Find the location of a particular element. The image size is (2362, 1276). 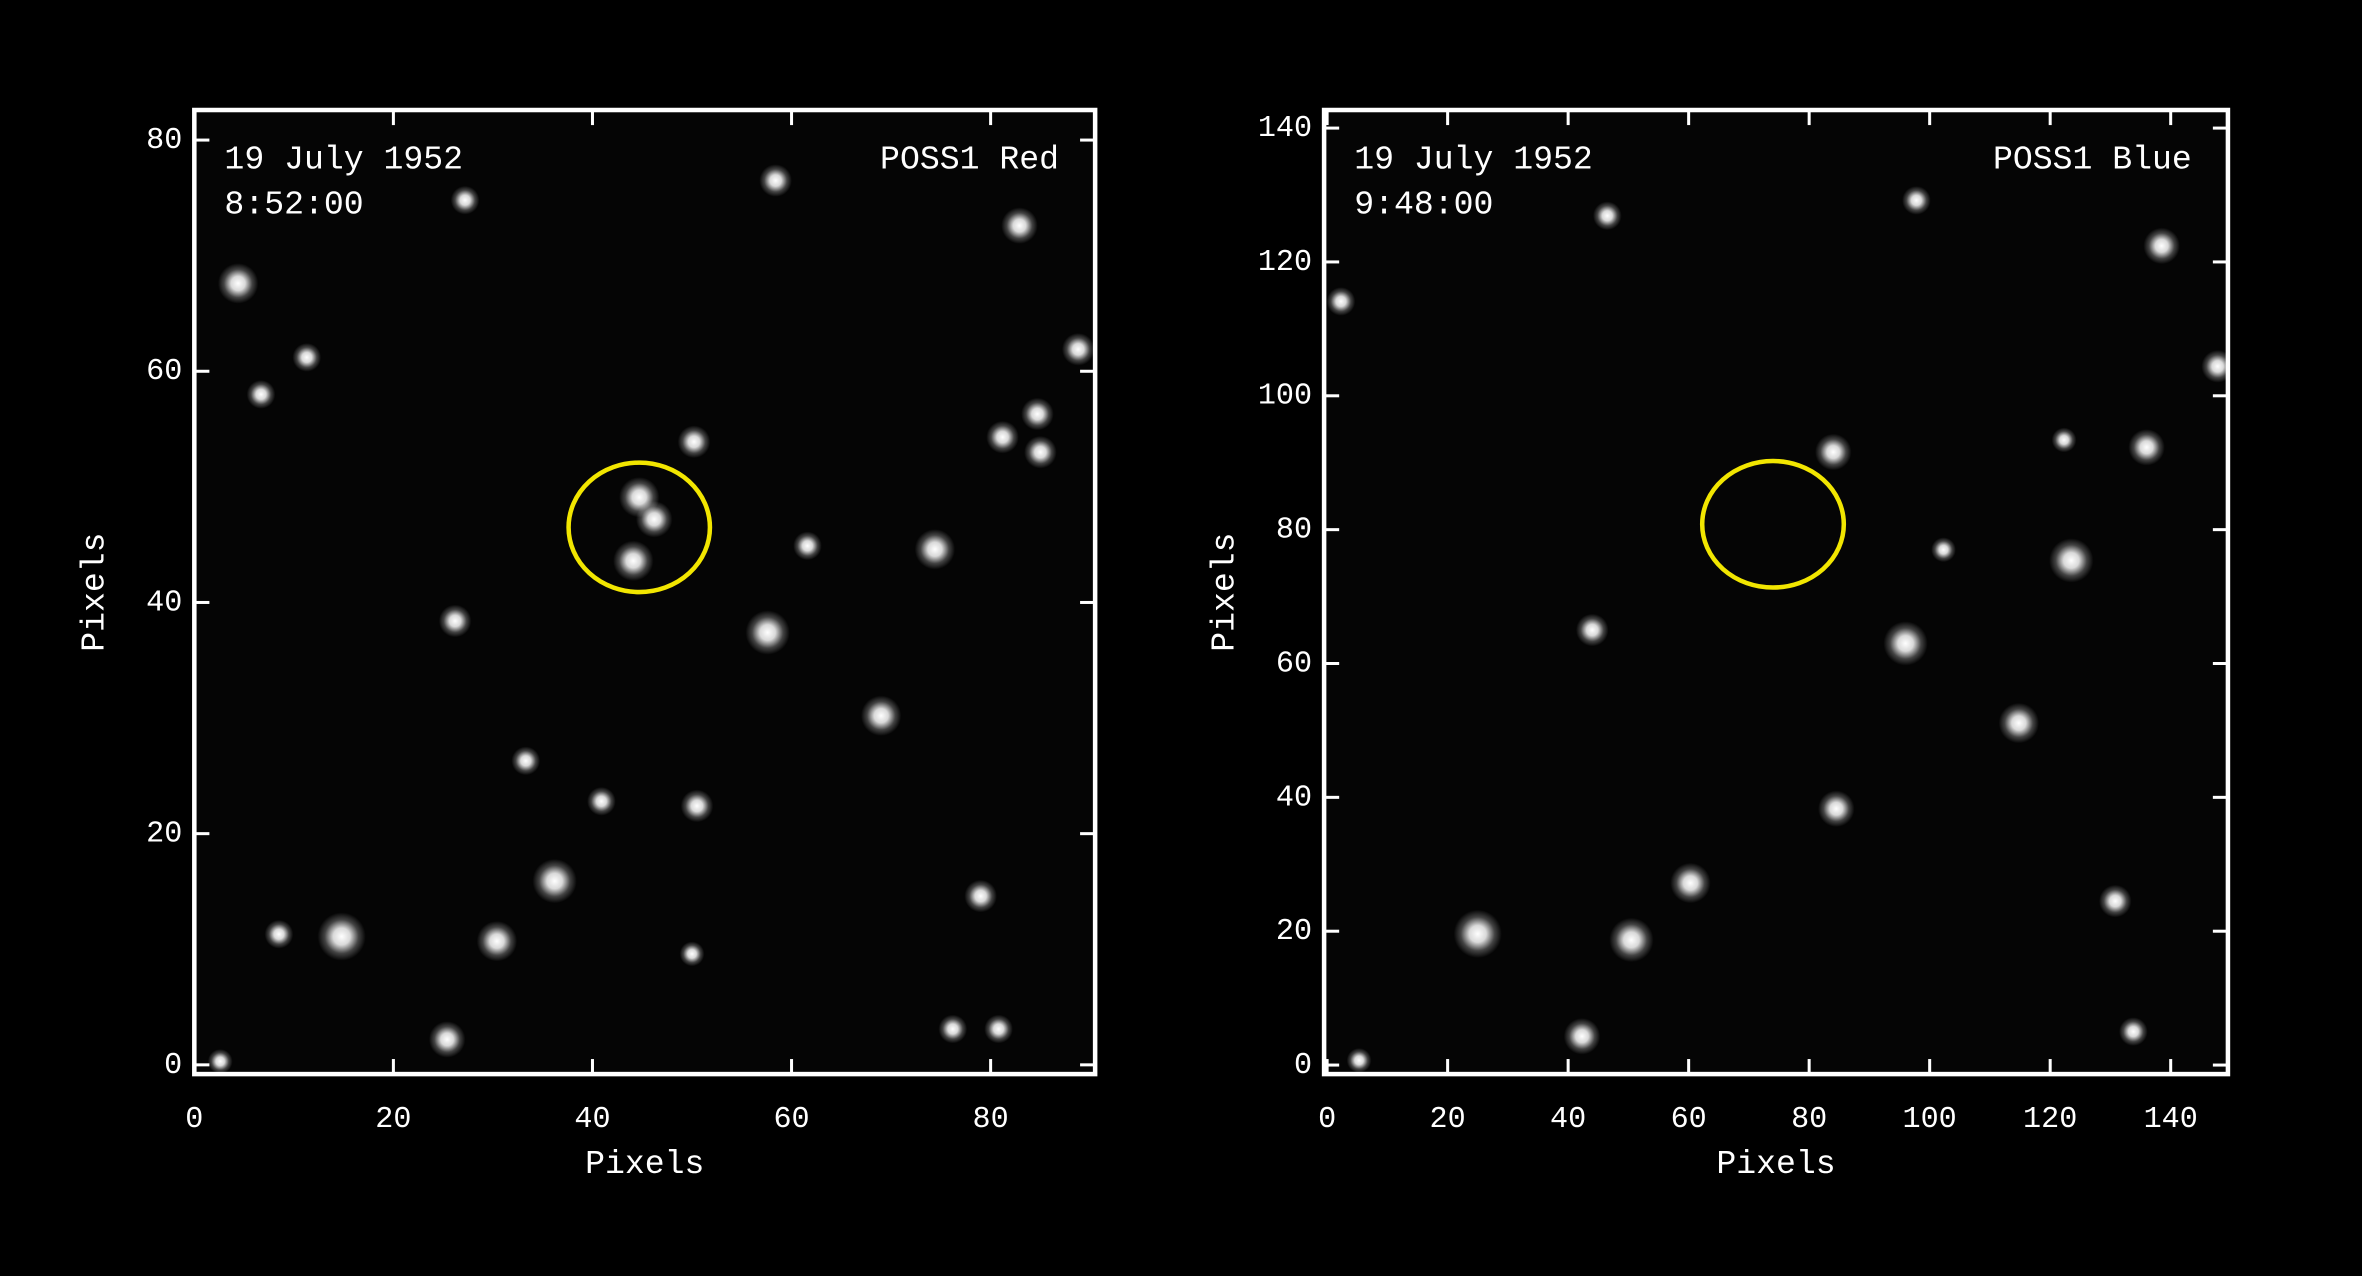

y-tick-label: 100 is located at coordinates (1285, 397).